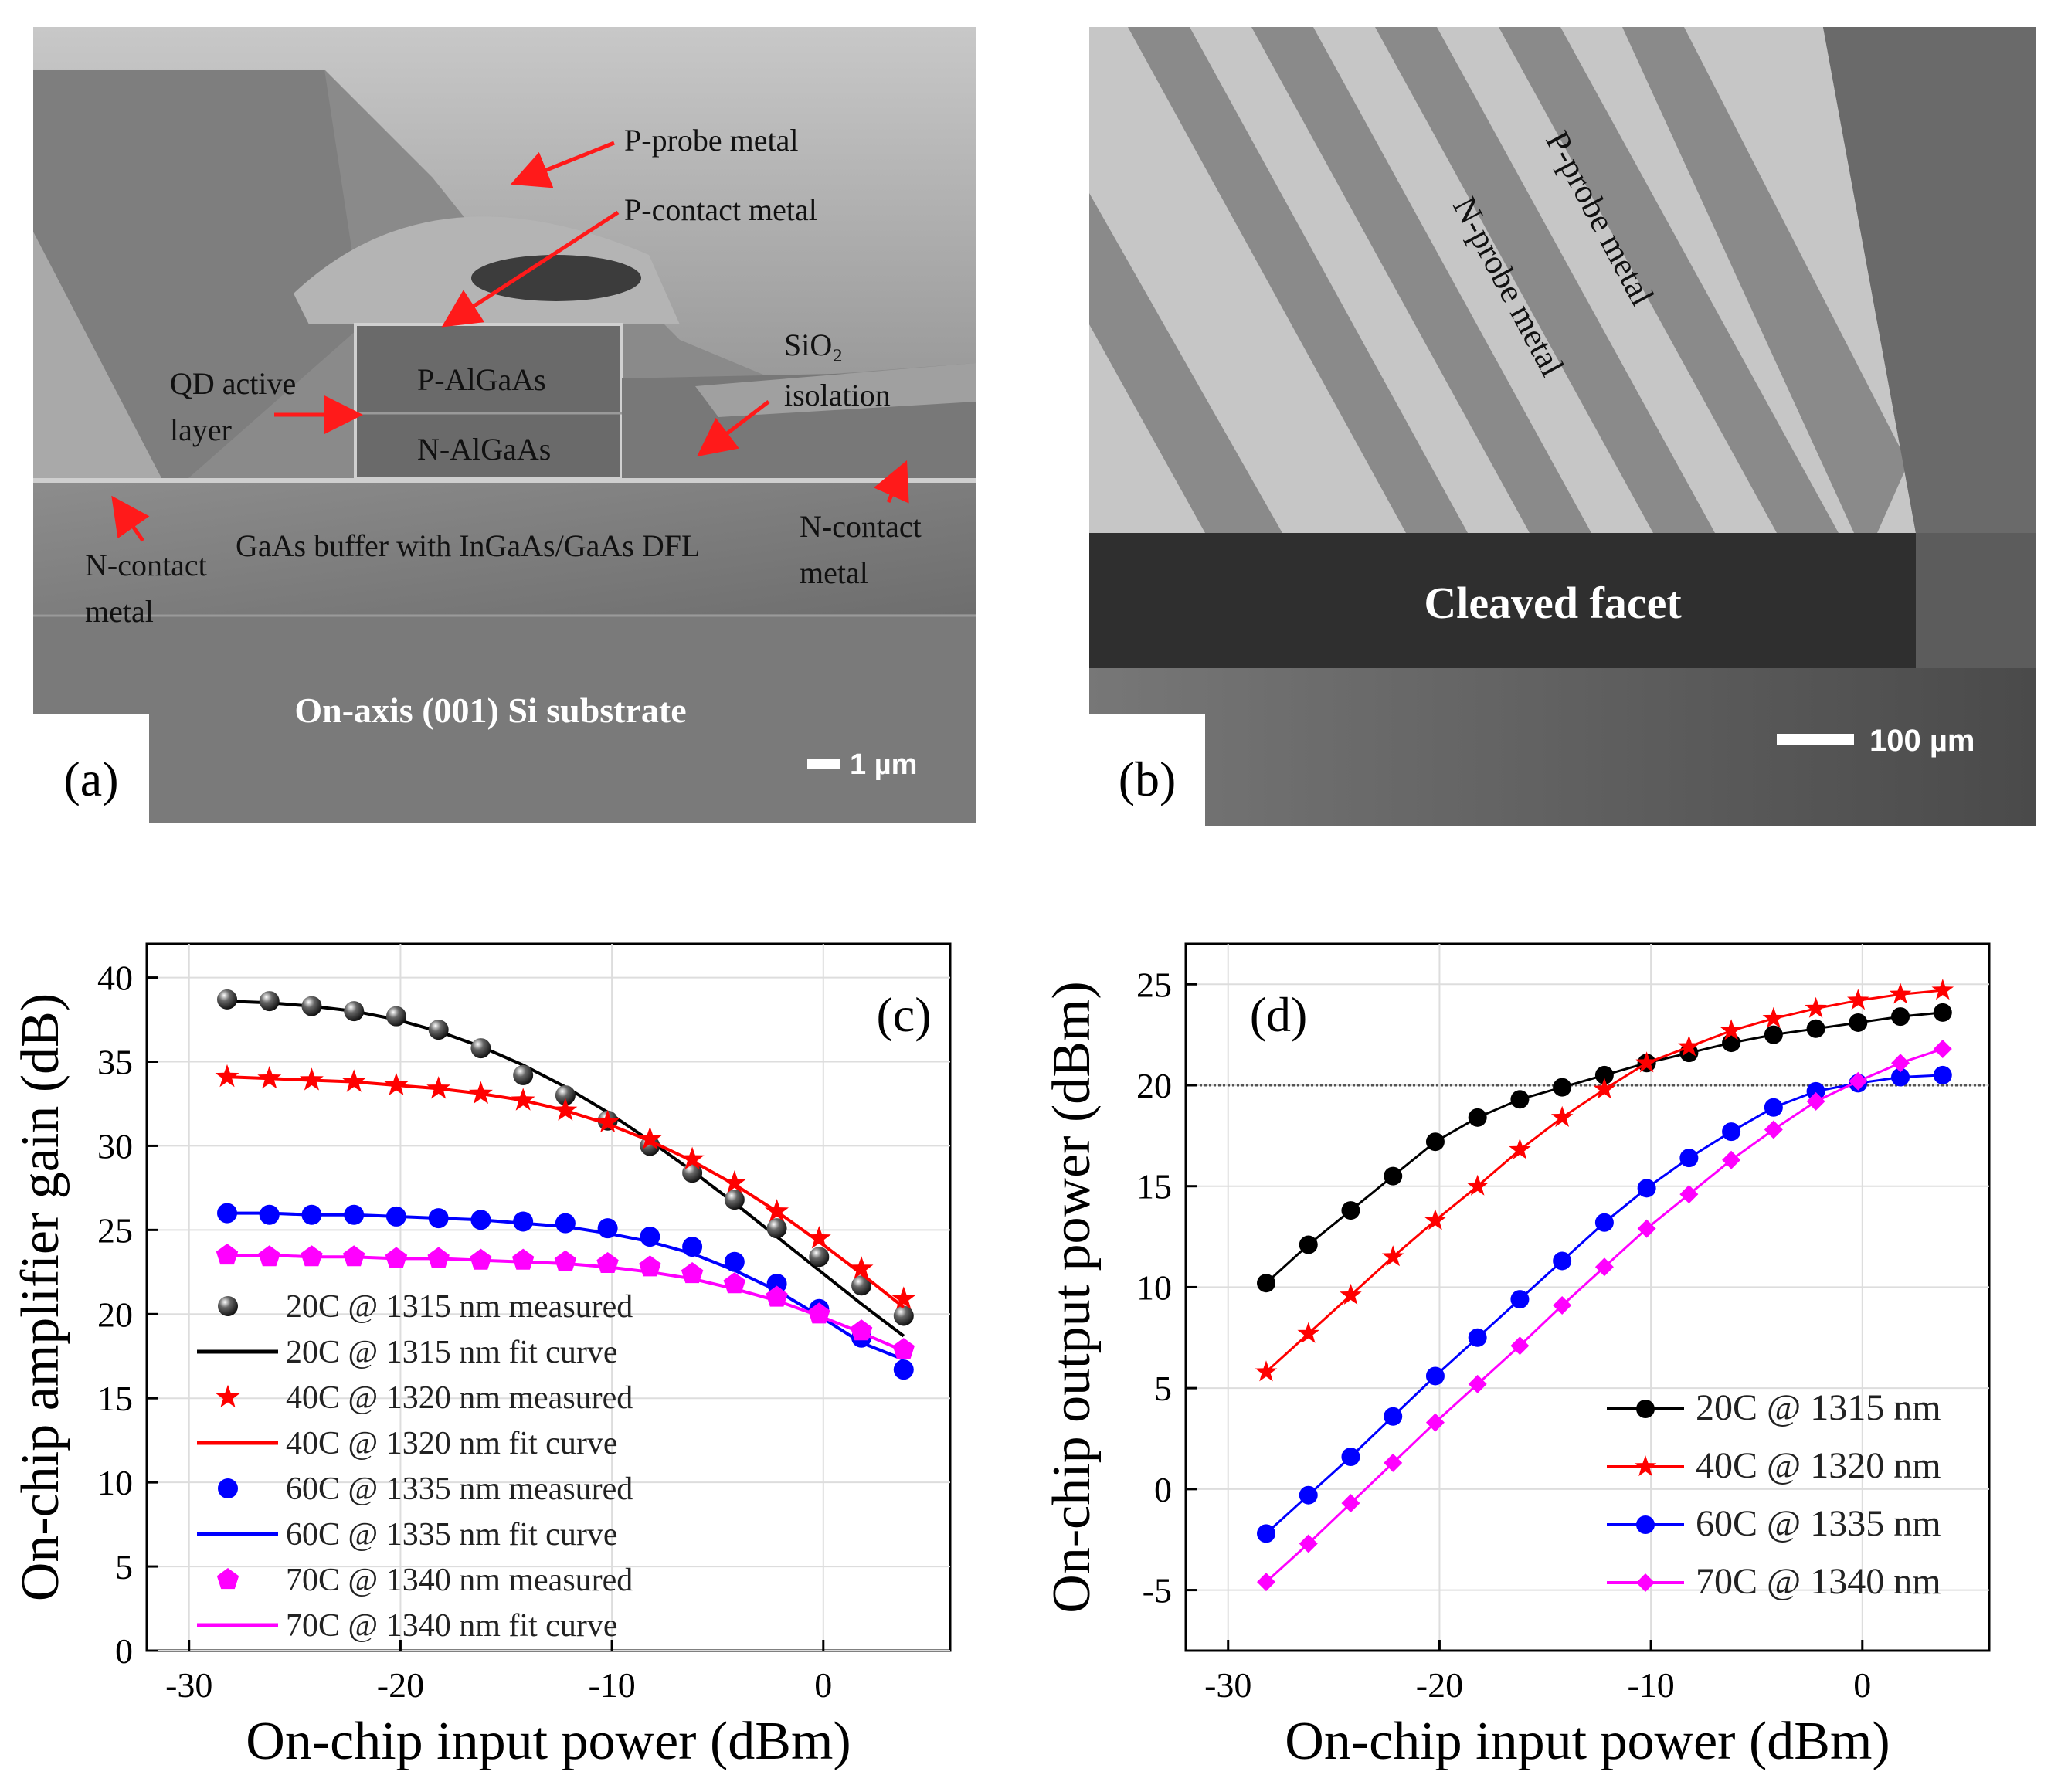 The width and height of the screenshot is (2051, 1792). I want to click on legend-label-0: 20C @ 1315 nm, so click(1818, 1407).